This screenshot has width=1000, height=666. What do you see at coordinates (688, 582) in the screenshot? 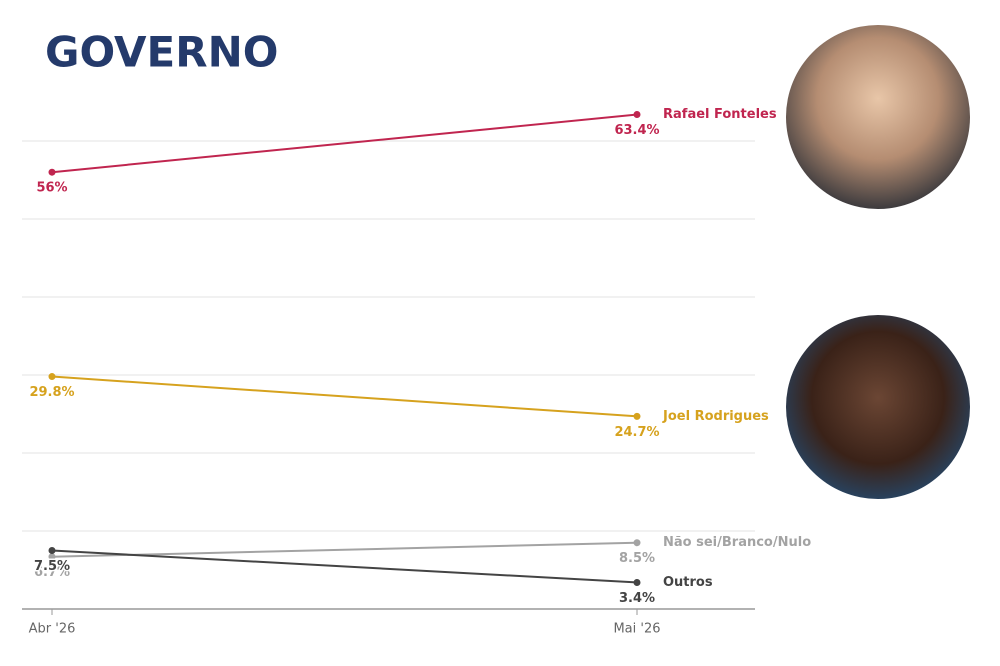
I see `legend-label: Outros` at bounding box center [688, 582].